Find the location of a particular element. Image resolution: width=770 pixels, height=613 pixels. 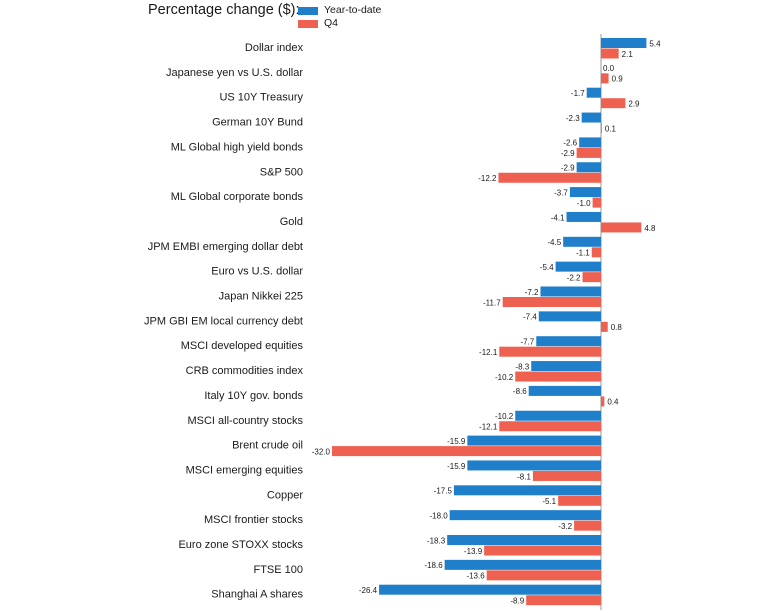

value-label-q4: 2.9 is located at coordinates (634, 104).